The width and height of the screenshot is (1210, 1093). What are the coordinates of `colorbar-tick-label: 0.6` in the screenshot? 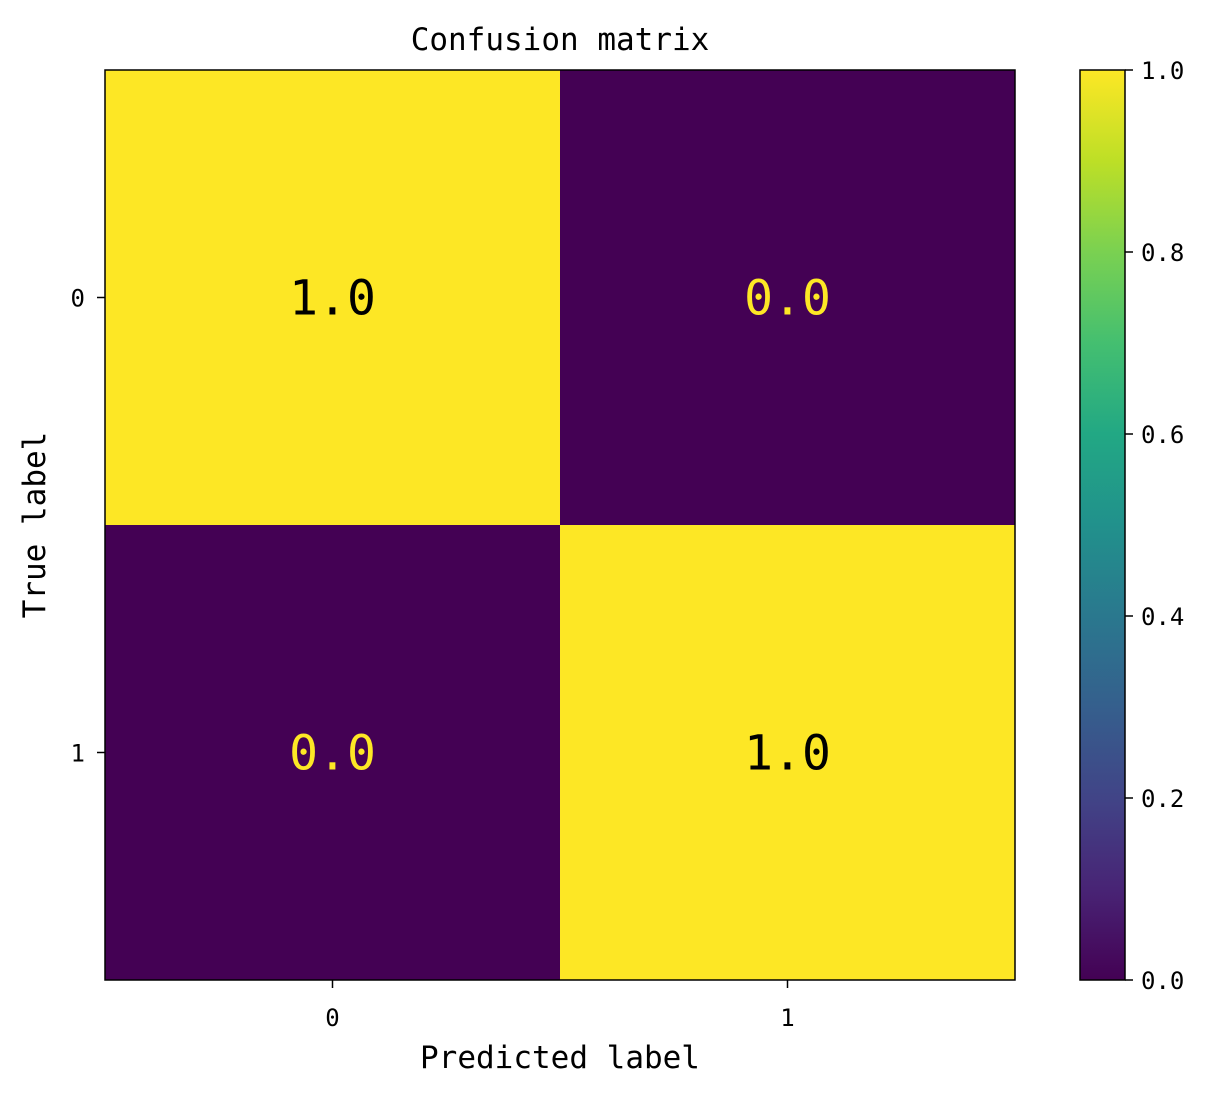 It's located at (1162, 435).